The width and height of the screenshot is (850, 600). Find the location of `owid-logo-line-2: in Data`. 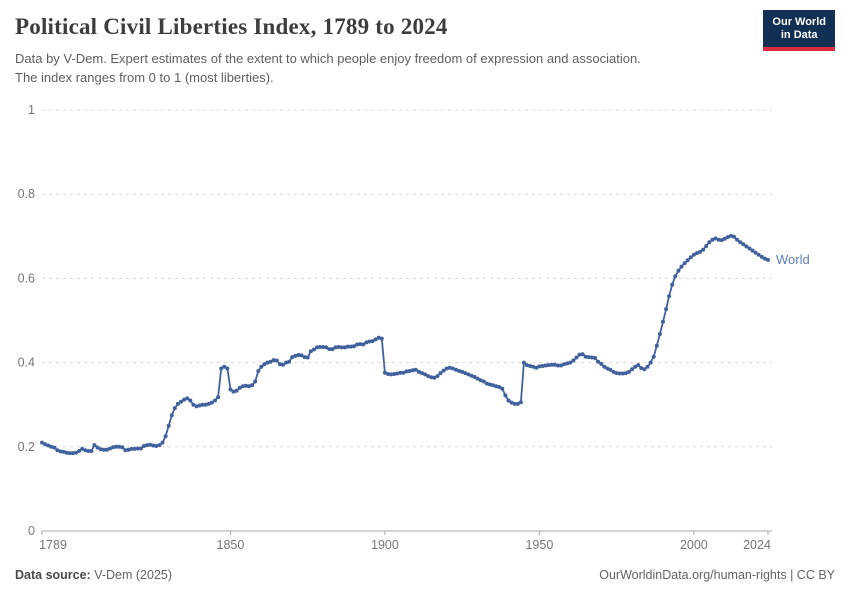

owid-logo-line-2: in Data is located at coordinates (799, 35).